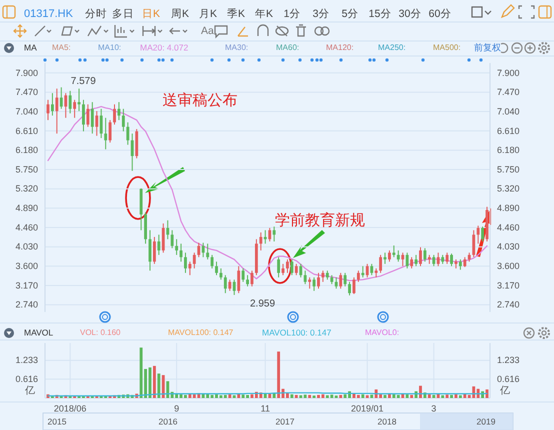  Describe the element at coordinates (263, 304) in the screenshot. I see `annotation: 2.959` at that location.